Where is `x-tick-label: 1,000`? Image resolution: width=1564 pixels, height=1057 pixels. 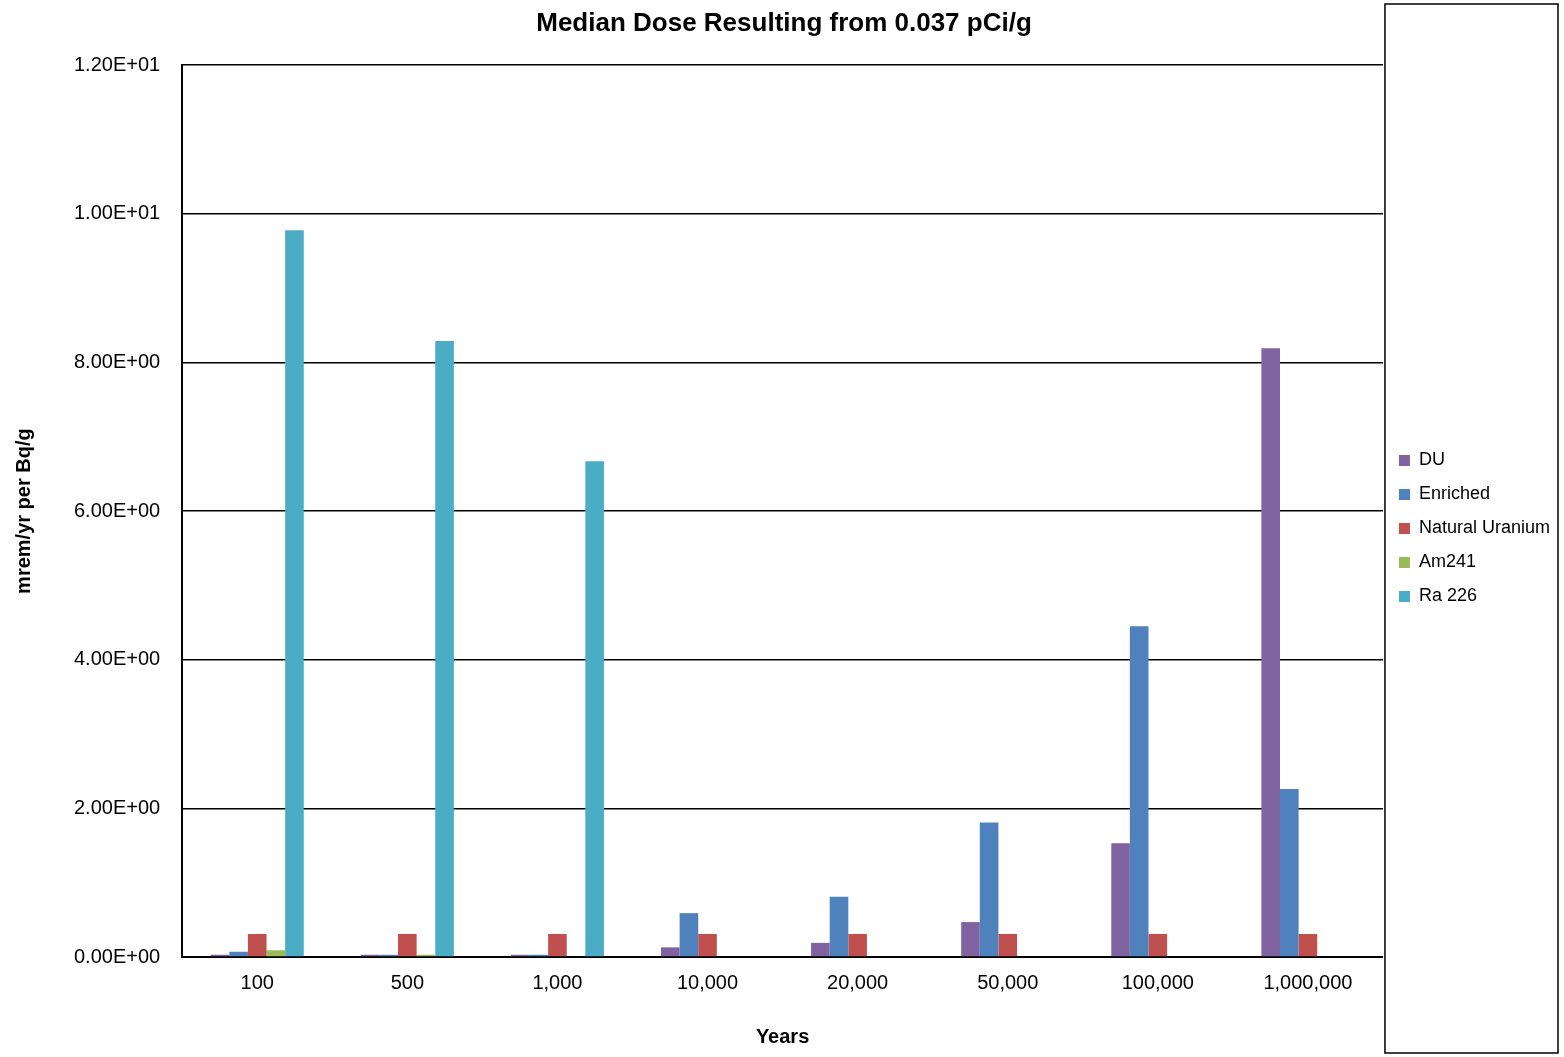 x-tick-label: 1,000 is located at coordinates (557, 981).